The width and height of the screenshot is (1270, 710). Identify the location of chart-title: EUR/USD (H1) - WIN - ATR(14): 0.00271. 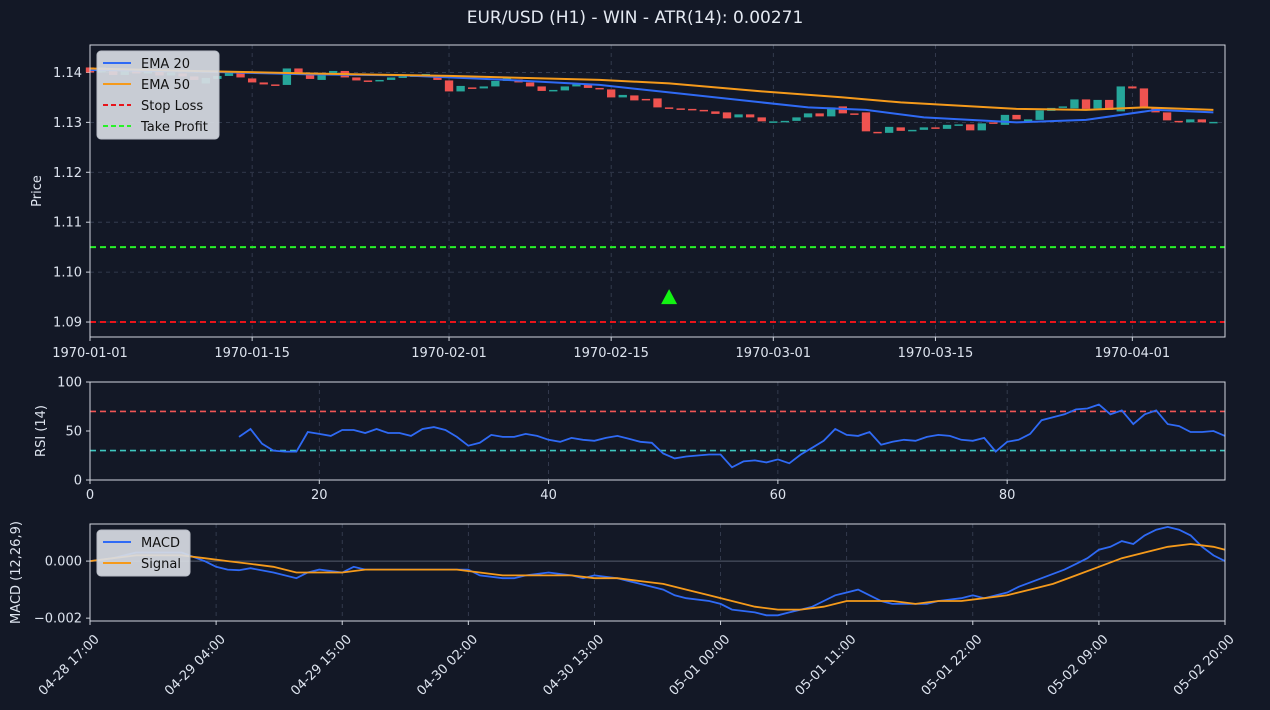
(635, 18).